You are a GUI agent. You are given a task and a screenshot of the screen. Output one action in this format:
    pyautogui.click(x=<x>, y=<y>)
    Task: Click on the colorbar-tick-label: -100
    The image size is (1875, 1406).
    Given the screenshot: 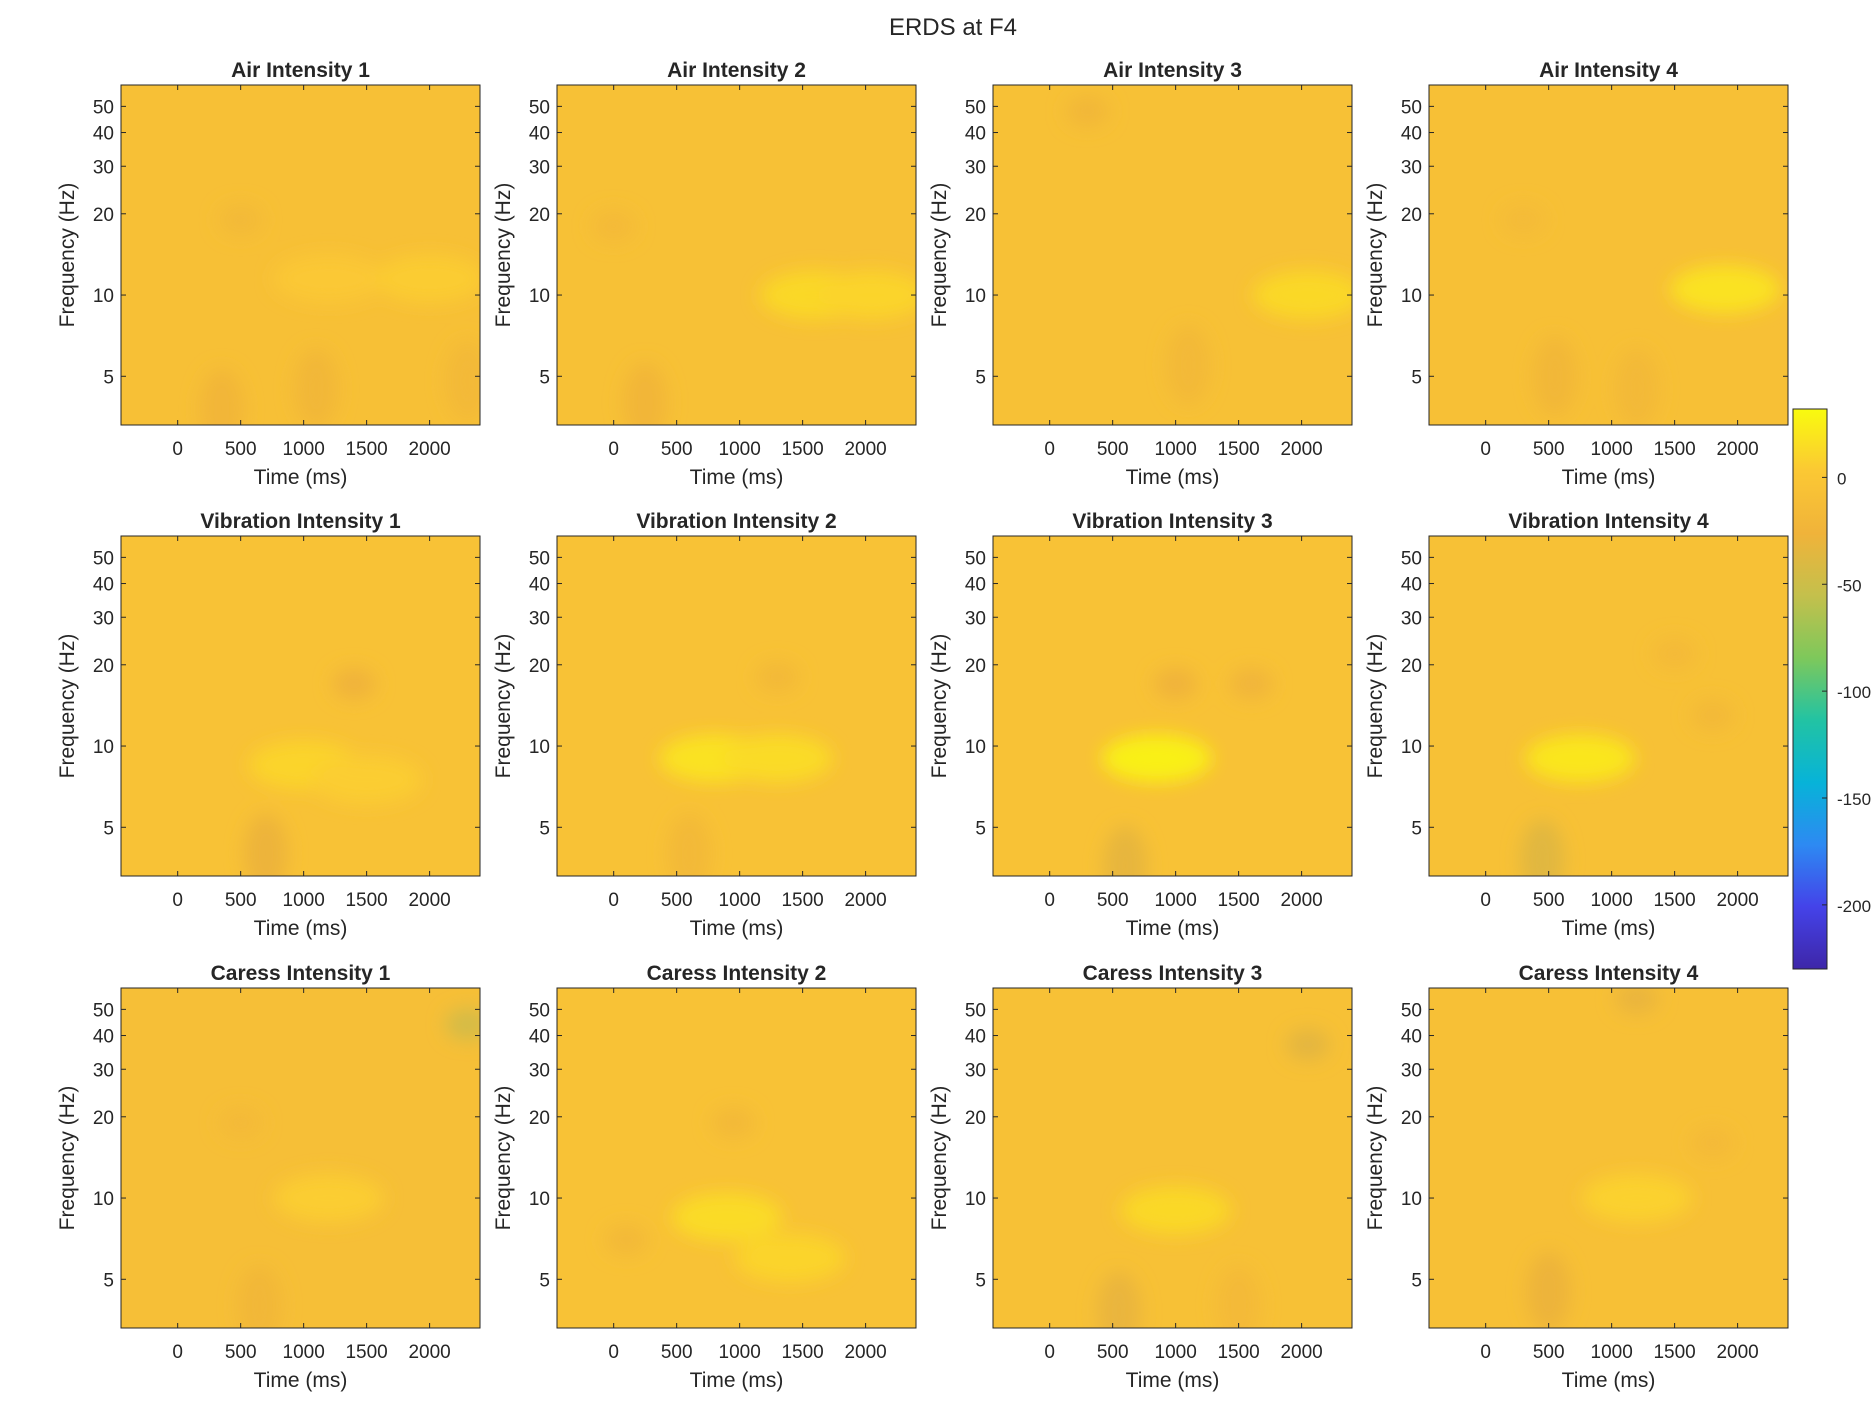 What is the action you would take?
    pyautogui.click(x=1854, y=692)
    